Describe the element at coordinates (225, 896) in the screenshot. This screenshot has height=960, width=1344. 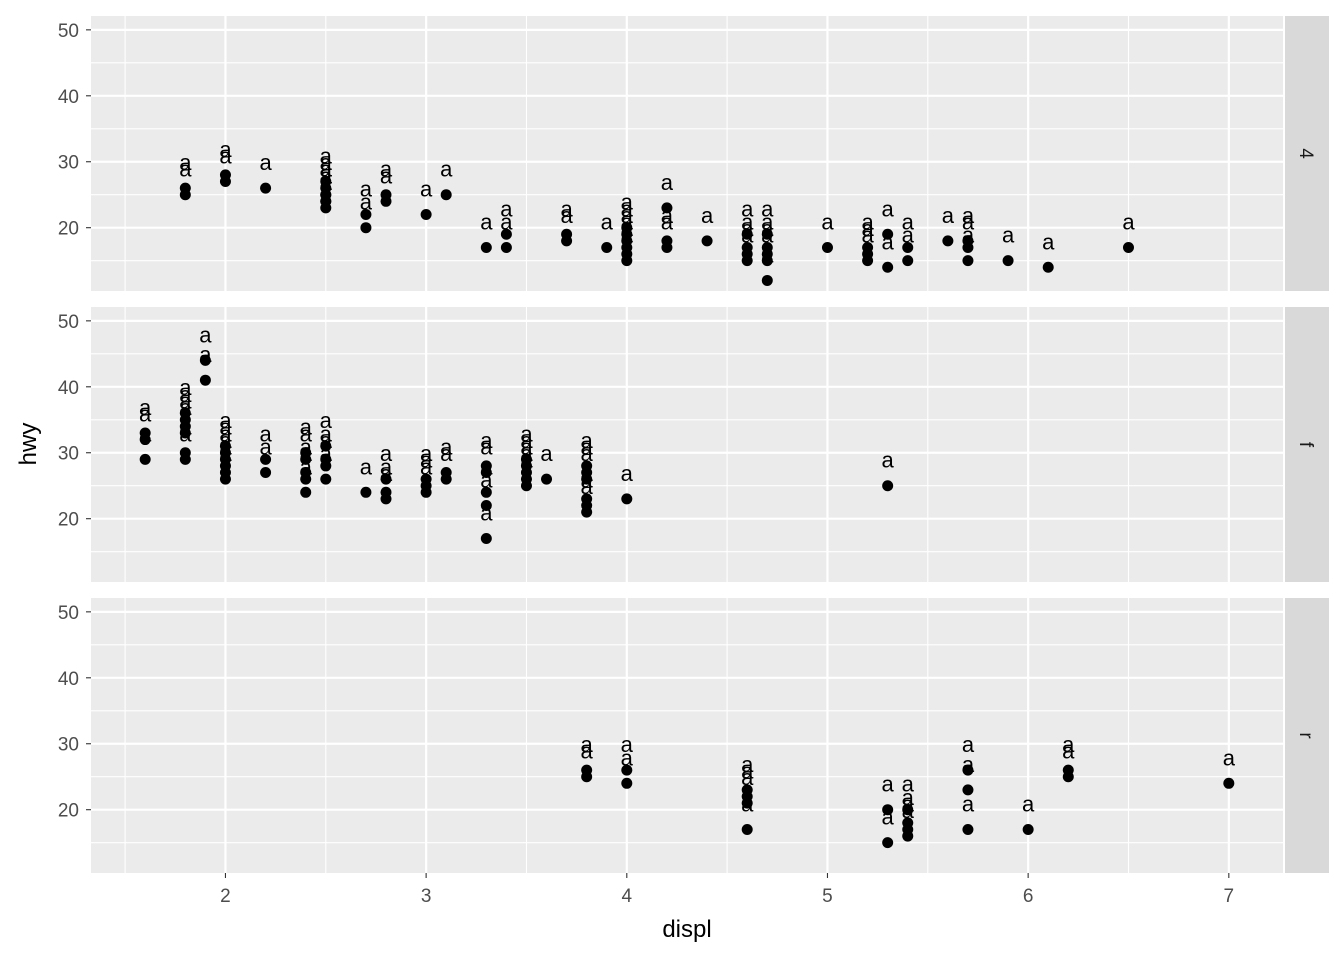
I see `x-tick-label: 2` at that location.